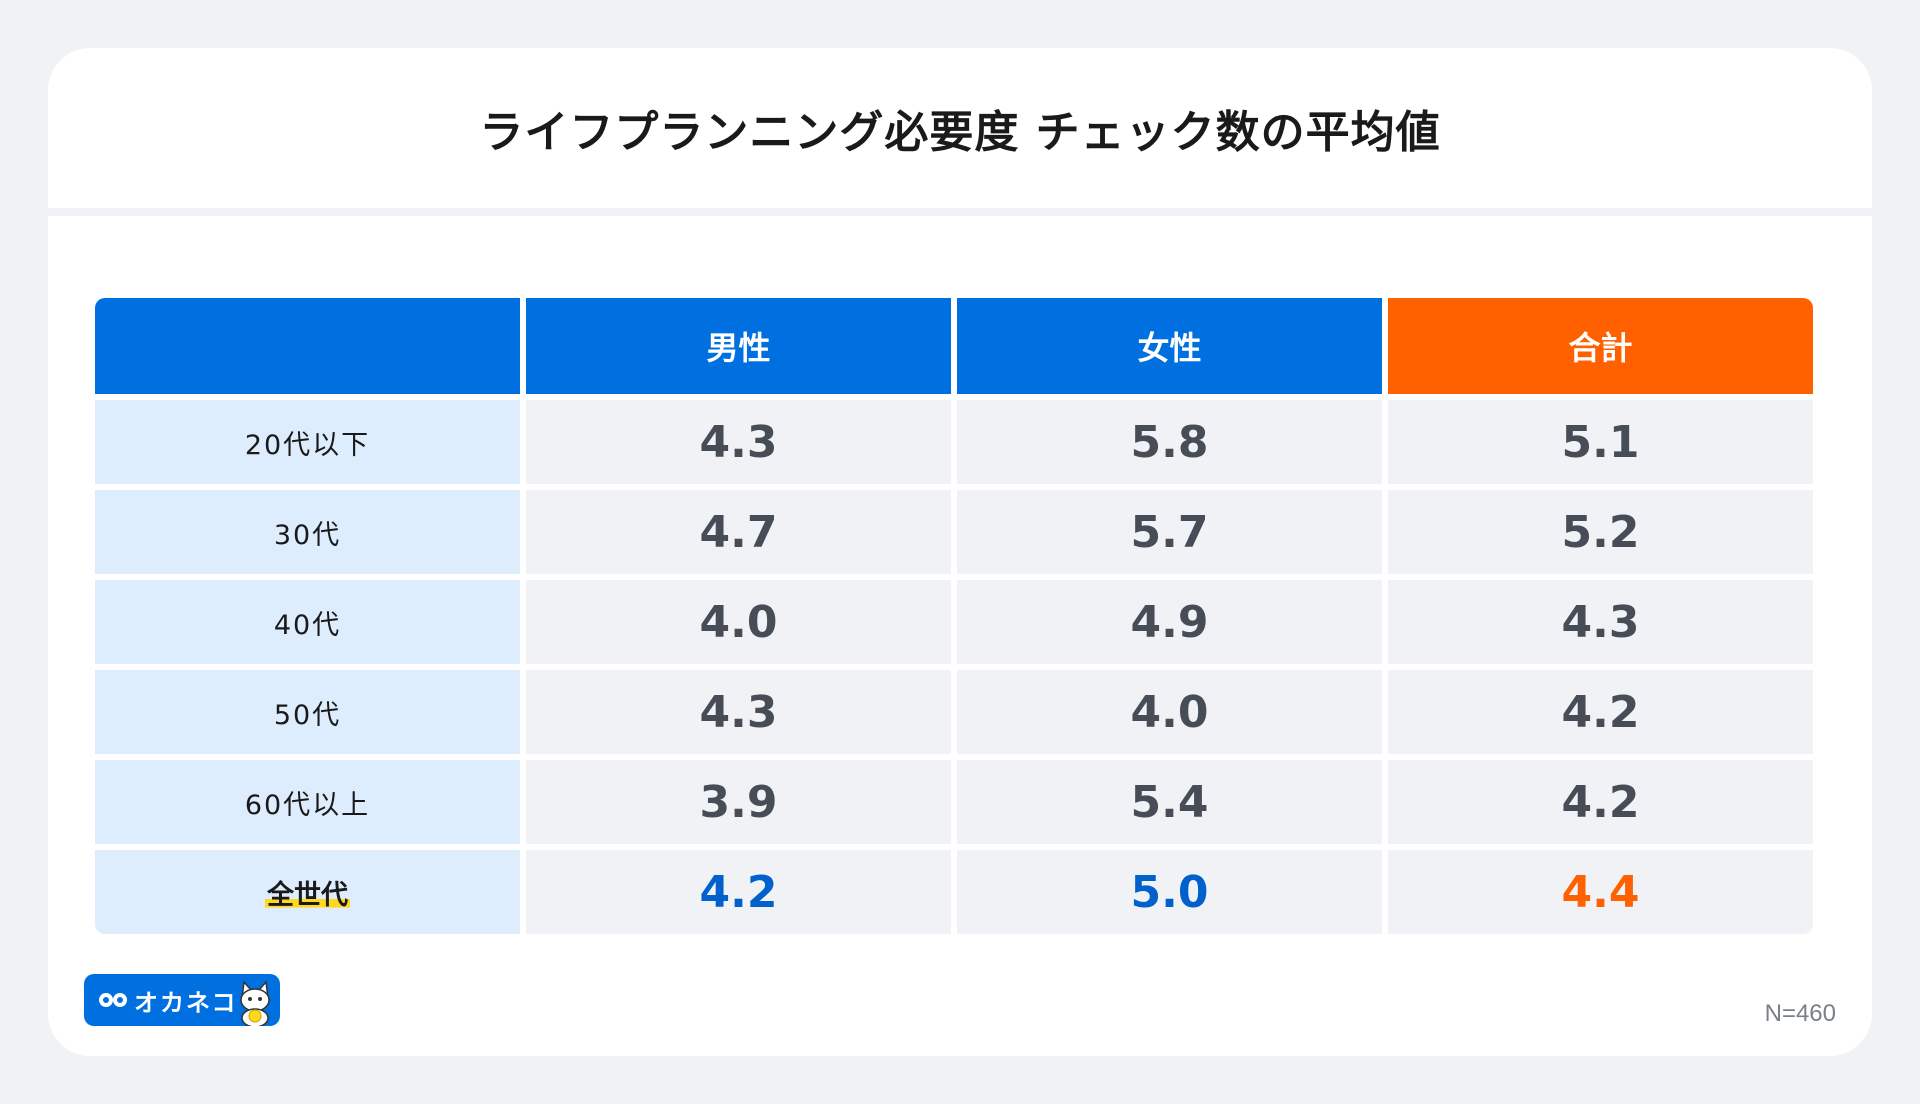 This screenshot has height=1104, width=1920. What do you see at coordinates (954, 892) in the screenshot?
I see `table-row-total: 全世代 4.2 5.0 4.4` at bounding box center [954, 892].